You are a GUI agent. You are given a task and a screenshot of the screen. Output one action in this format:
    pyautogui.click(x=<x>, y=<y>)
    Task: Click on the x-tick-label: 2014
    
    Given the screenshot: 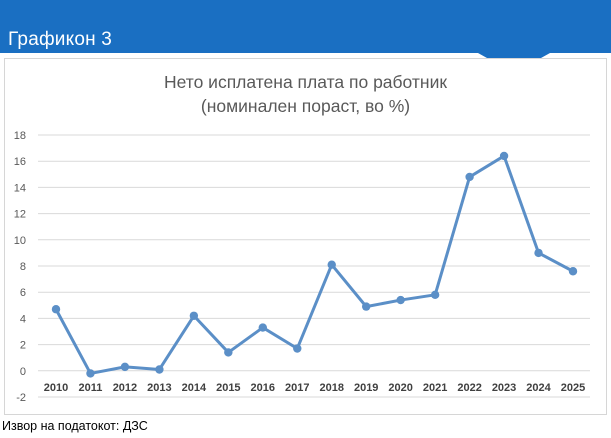 What is the action you would take?
    pyautogui.click(x=194, y=388)
    